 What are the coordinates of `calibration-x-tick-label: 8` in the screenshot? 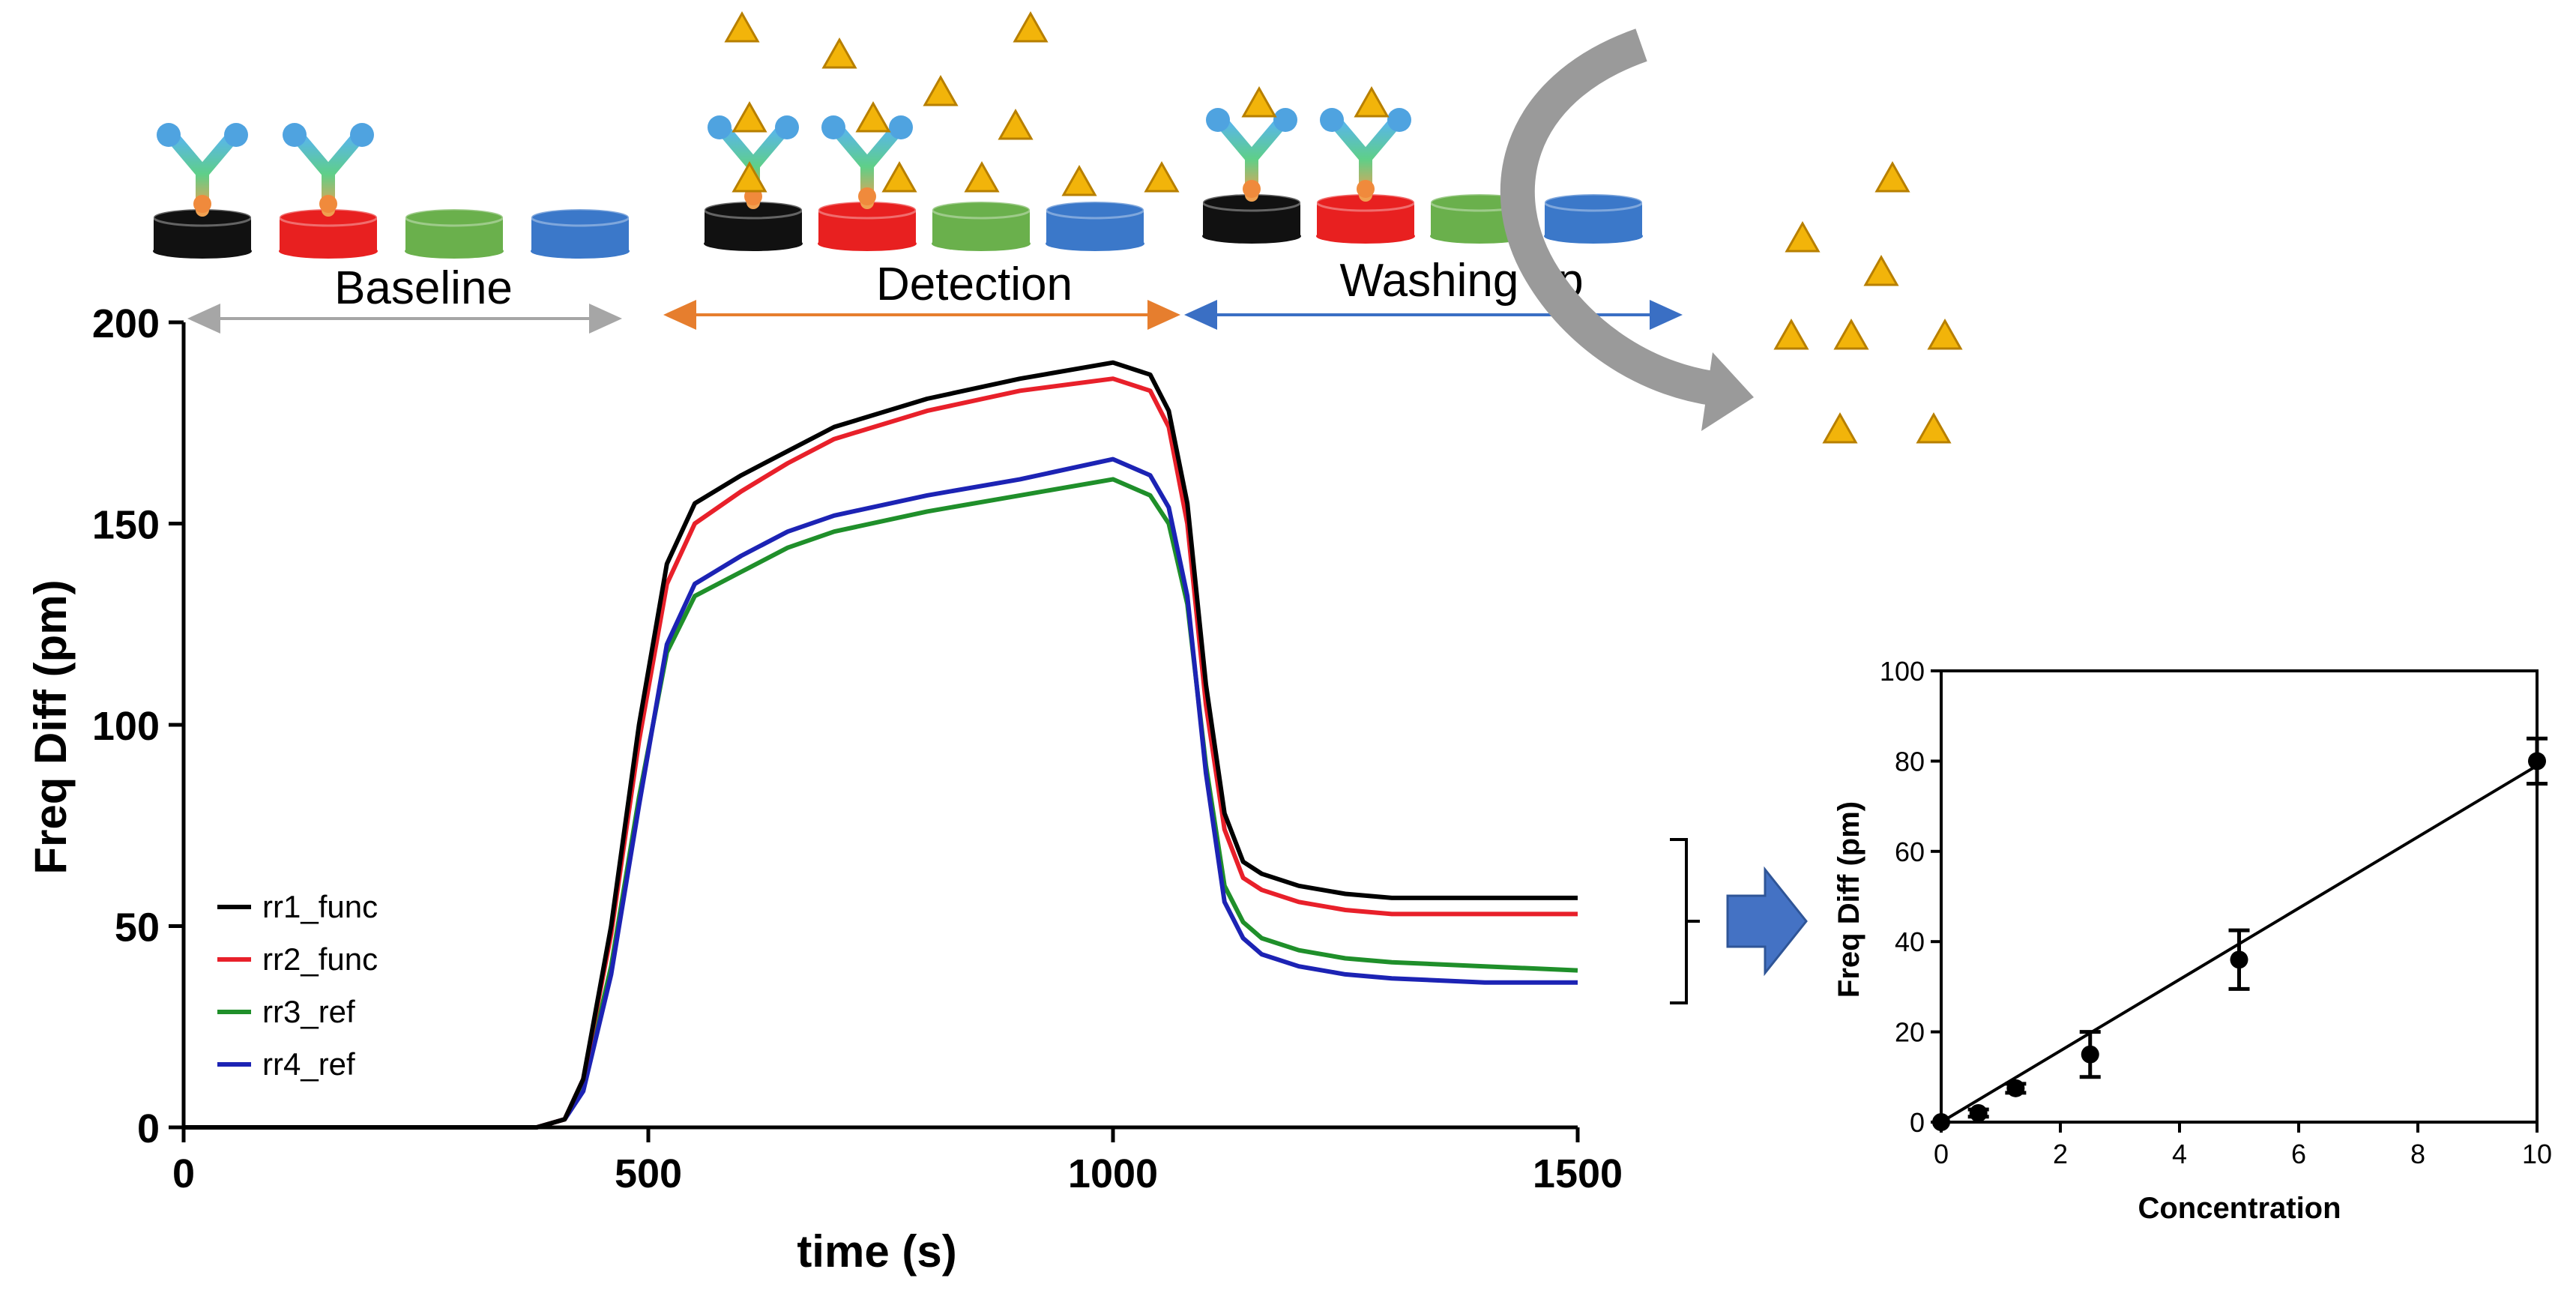 It's located at (2417, 1154).